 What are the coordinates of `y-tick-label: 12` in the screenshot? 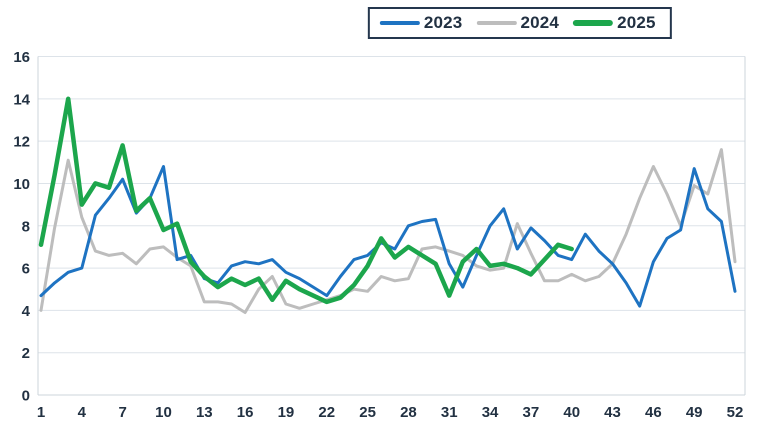 It's located at (21, 142).